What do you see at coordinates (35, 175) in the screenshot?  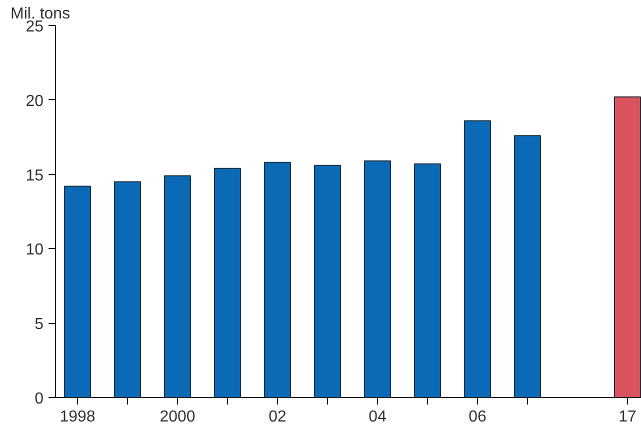 I see `y-tick-label: 15` at bounding box center [35, 175].